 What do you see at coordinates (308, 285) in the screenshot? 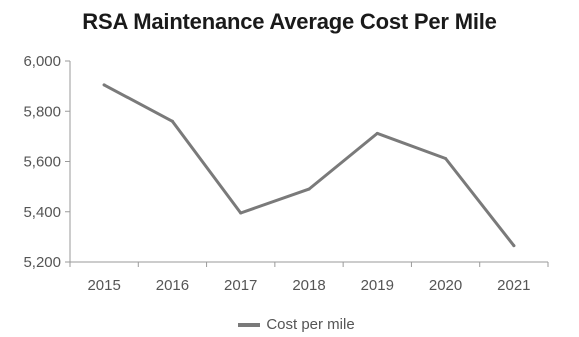
I see `x-tick-label: 2018` at bounding box center [308, 285].